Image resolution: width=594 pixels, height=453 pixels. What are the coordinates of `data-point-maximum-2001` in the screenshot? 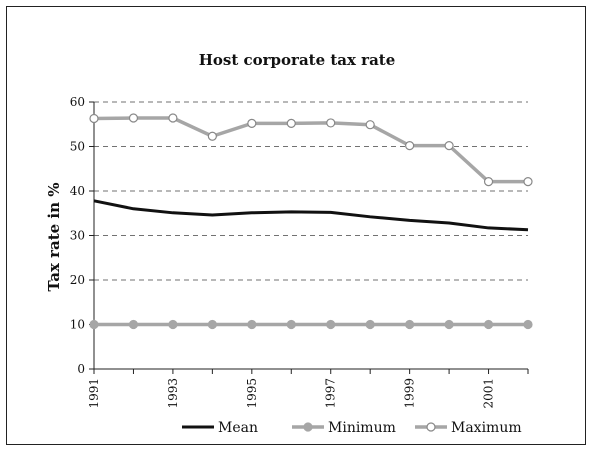 It's located at (488, 182).